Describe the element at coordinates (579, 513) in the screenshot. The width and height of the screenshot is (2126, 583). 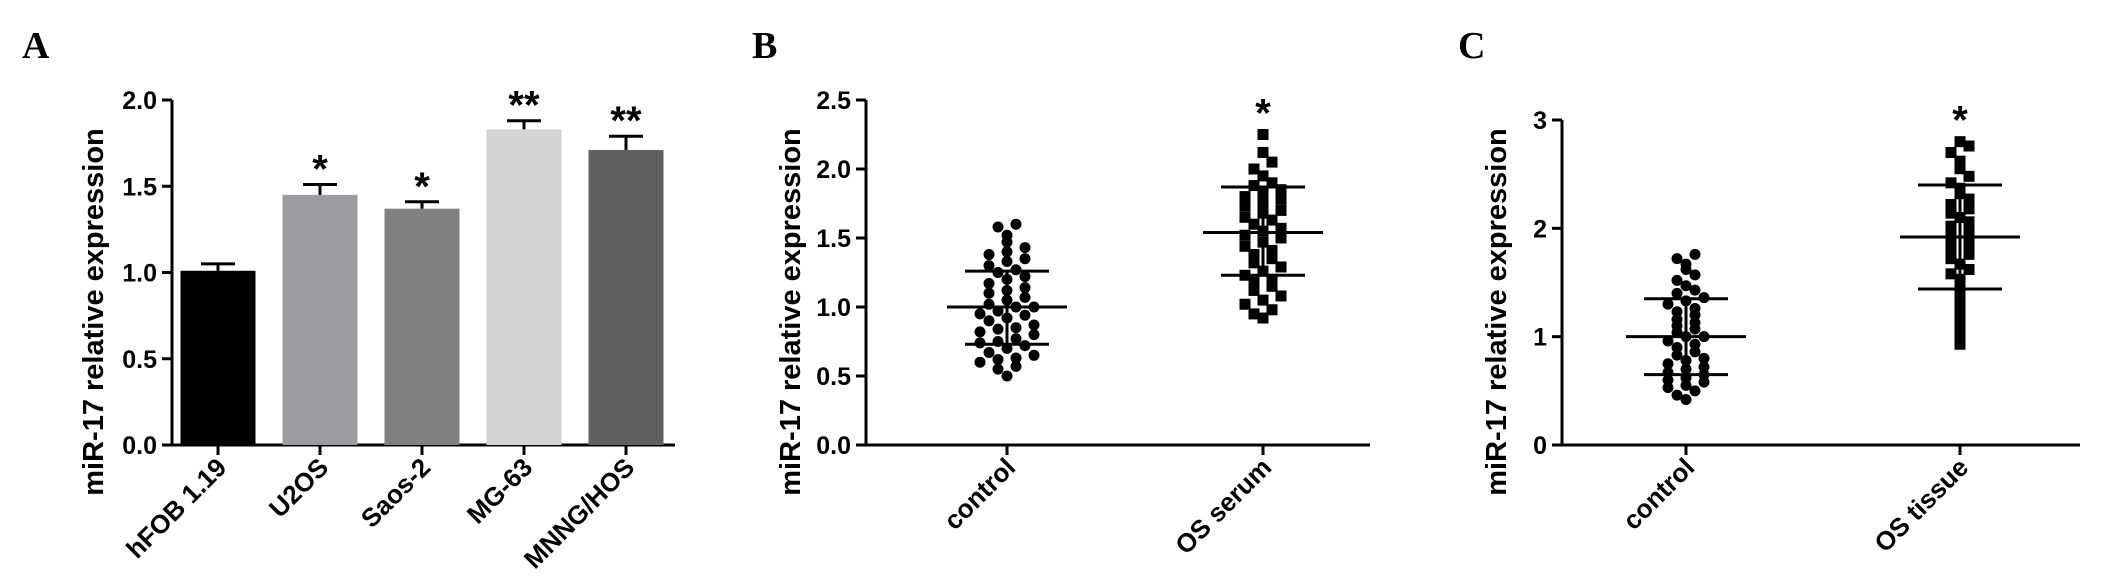
I see `chart-a-category-label: MNNG/HOS` at that location.